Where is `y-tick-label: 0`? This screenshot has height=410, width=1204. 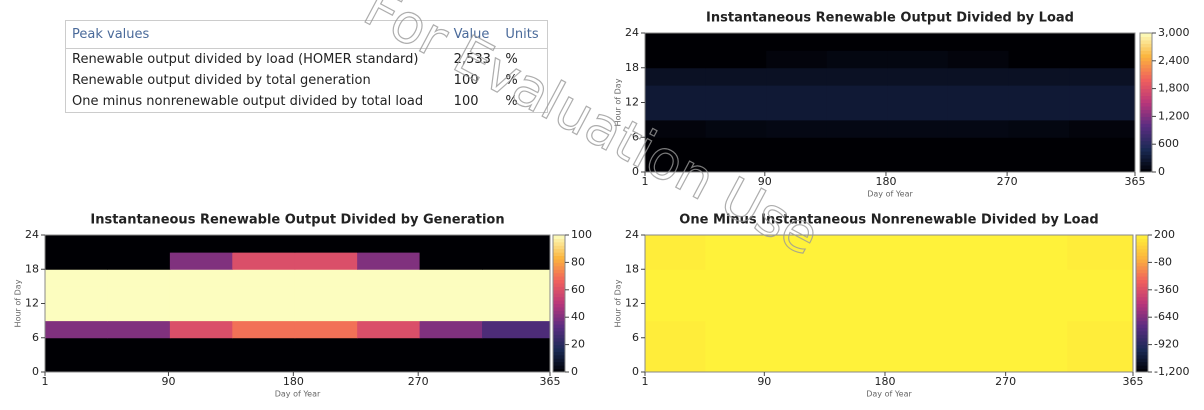 y-tick-label: 0 is located at coordinates (635, 371).